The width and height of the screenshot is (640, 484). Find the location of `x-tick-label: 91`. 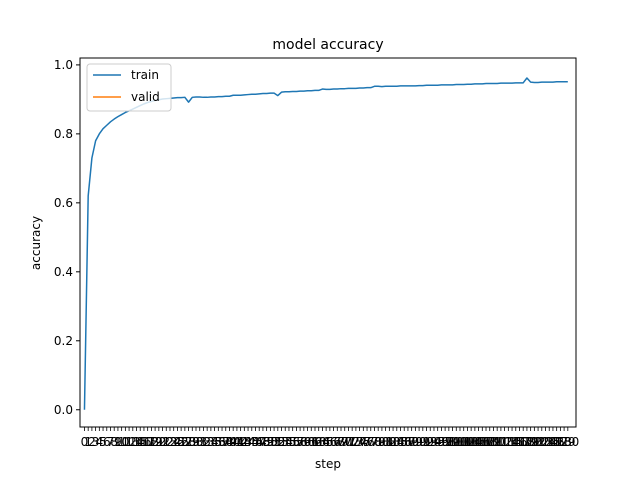

x-tick-label: 91 is located at coordinates (422, 442).